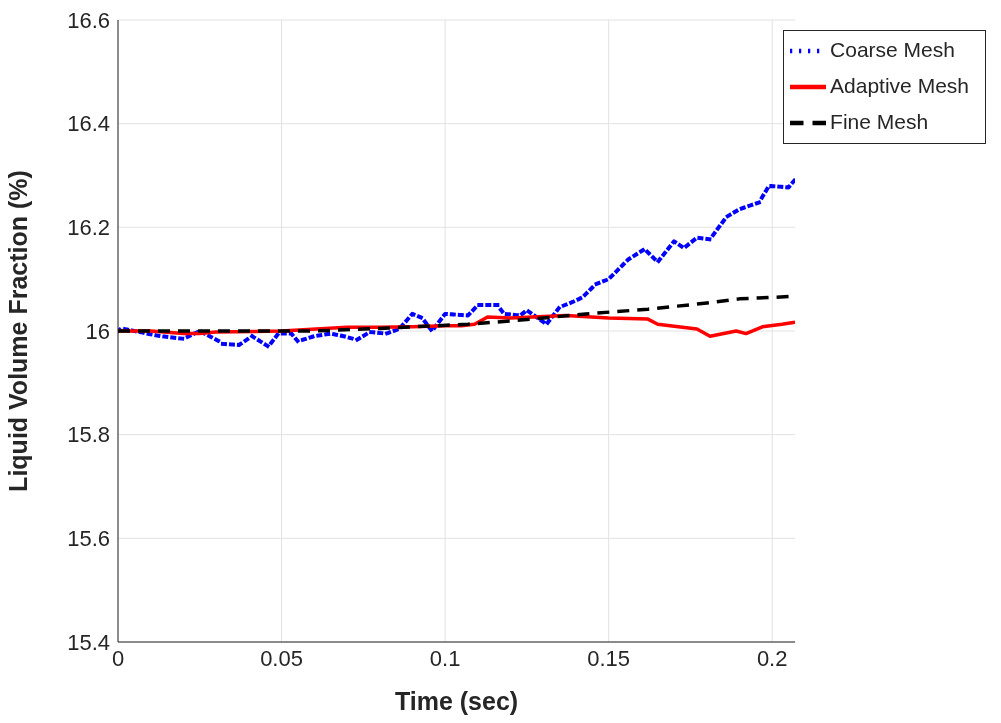 The height and width of the screenshot is (723, 1001). Describe the element at coordinates (281, 658) in the screenshot. I see `x-tick-label: 0.05` at that location.